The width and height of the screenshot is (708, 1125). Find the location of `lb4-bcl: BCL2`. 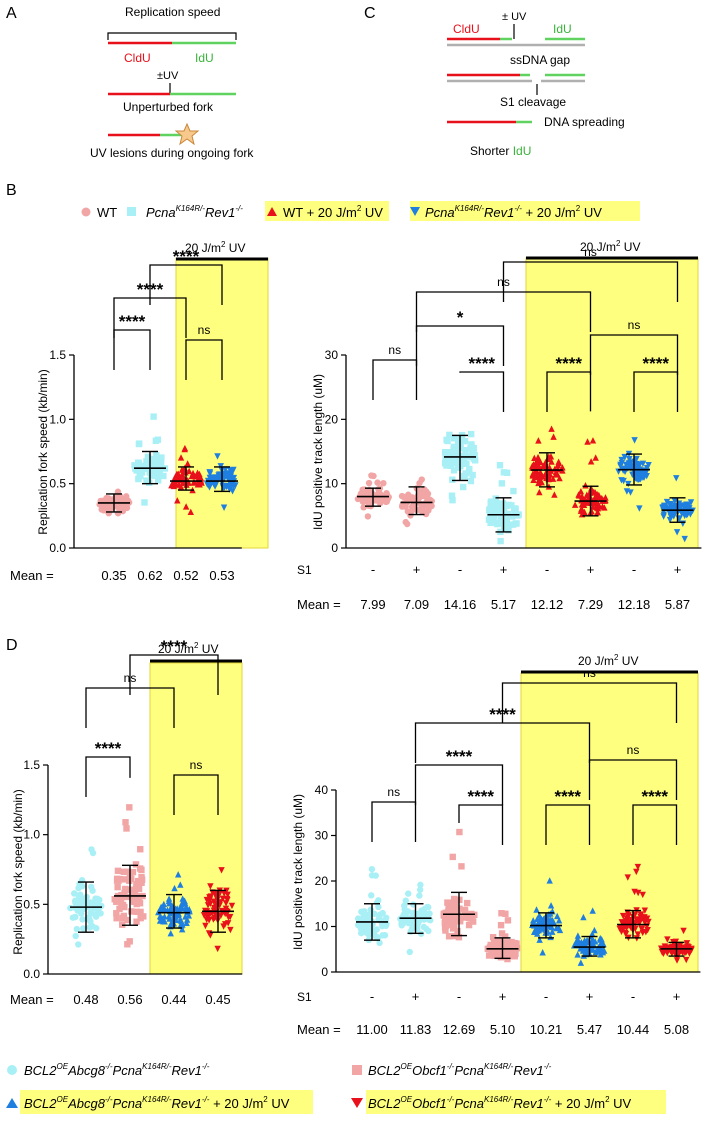

lb4-bcl: BCL2 is located at coordinates (384, 1103).